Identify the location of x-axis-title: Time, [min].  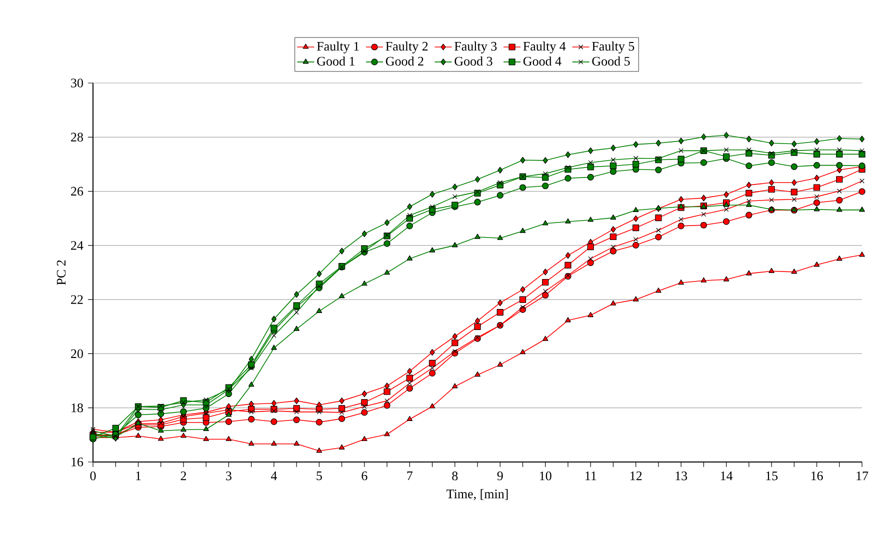
(477, 494).